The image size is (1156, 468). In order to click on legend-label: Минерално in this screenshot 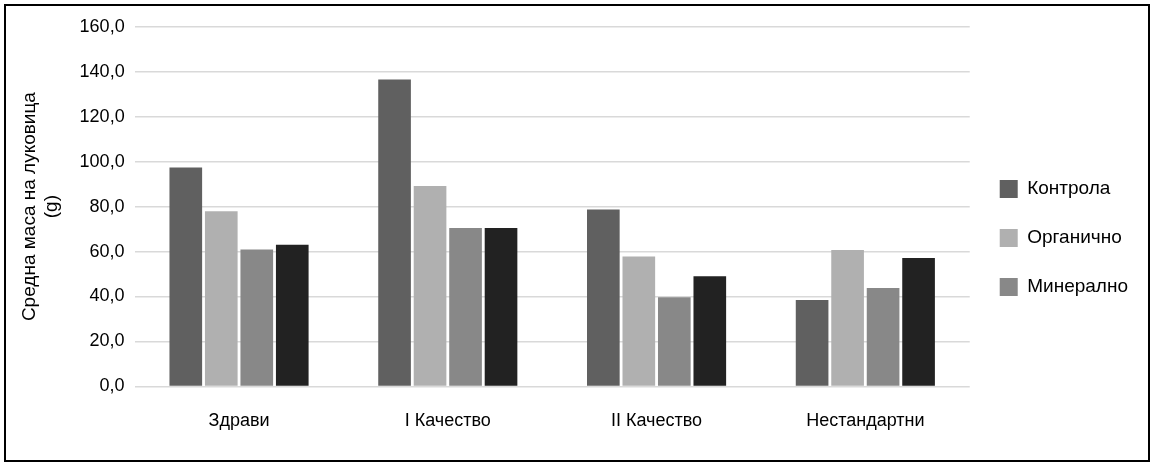, I will do `click(1077, 286)`.